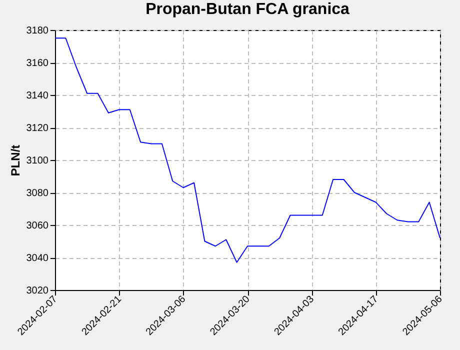 This screenshot has width=460, height=350. What do you see at coordinates (37, 226) in the screenshot?
I see `y-tick-label: 3060` at bounding box center [37, 226].